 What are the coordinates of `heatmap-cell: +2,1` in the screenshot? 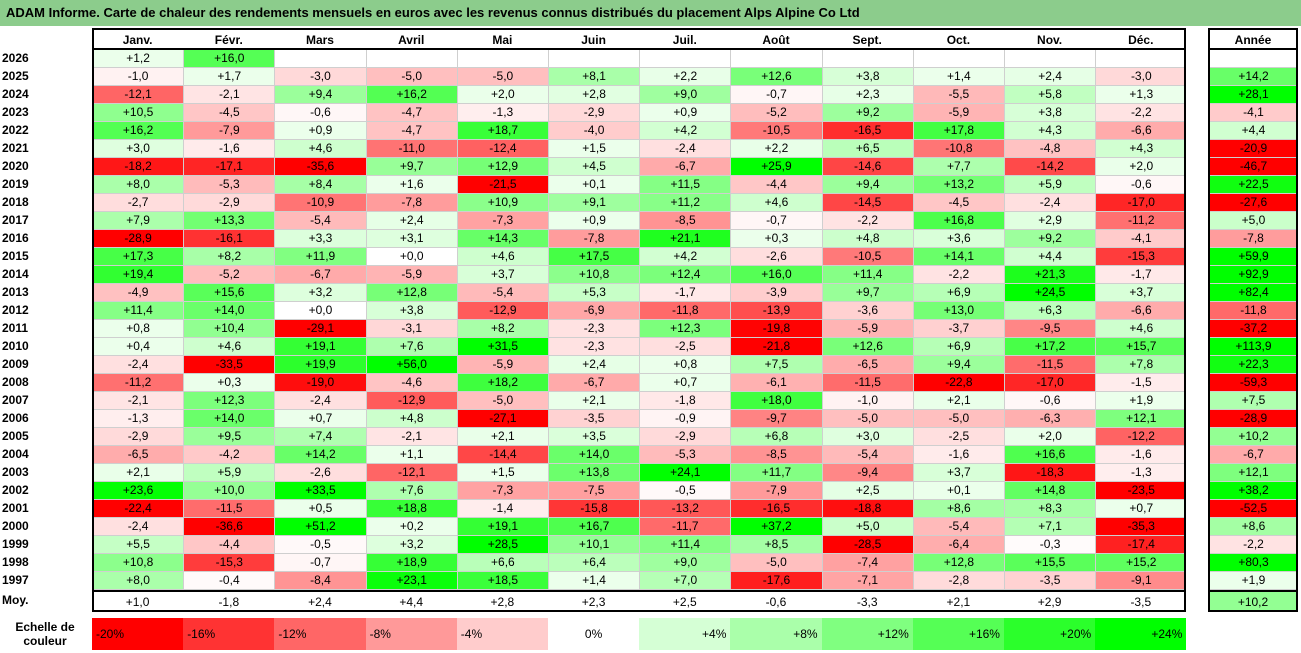 It's located at (958, 401).